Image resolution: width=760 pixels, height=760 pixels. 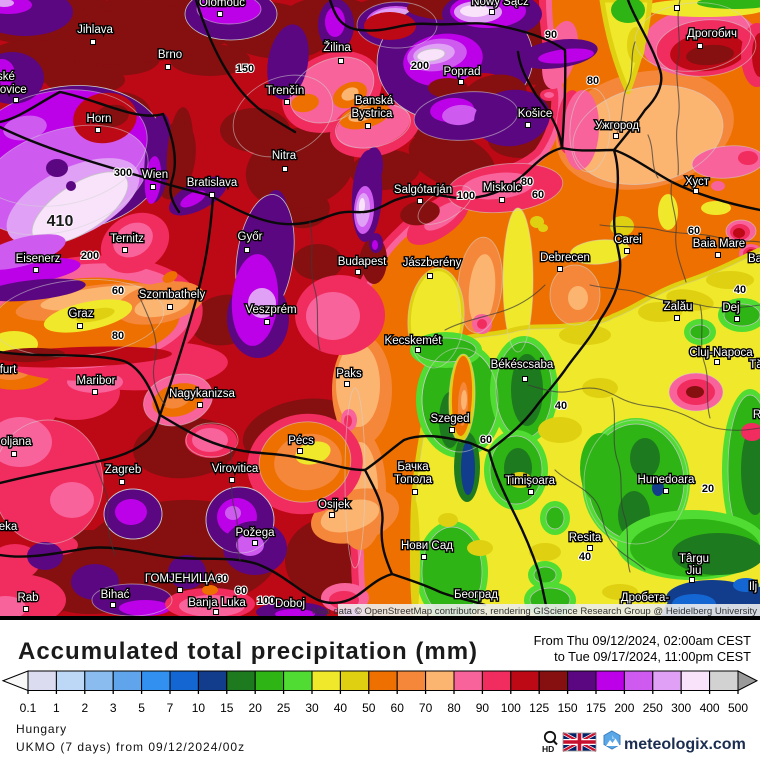 What do you see at coordinates (334, 505) in the screenshot?
I see `svg-text: Osijek` at bounding box center [334, 505].